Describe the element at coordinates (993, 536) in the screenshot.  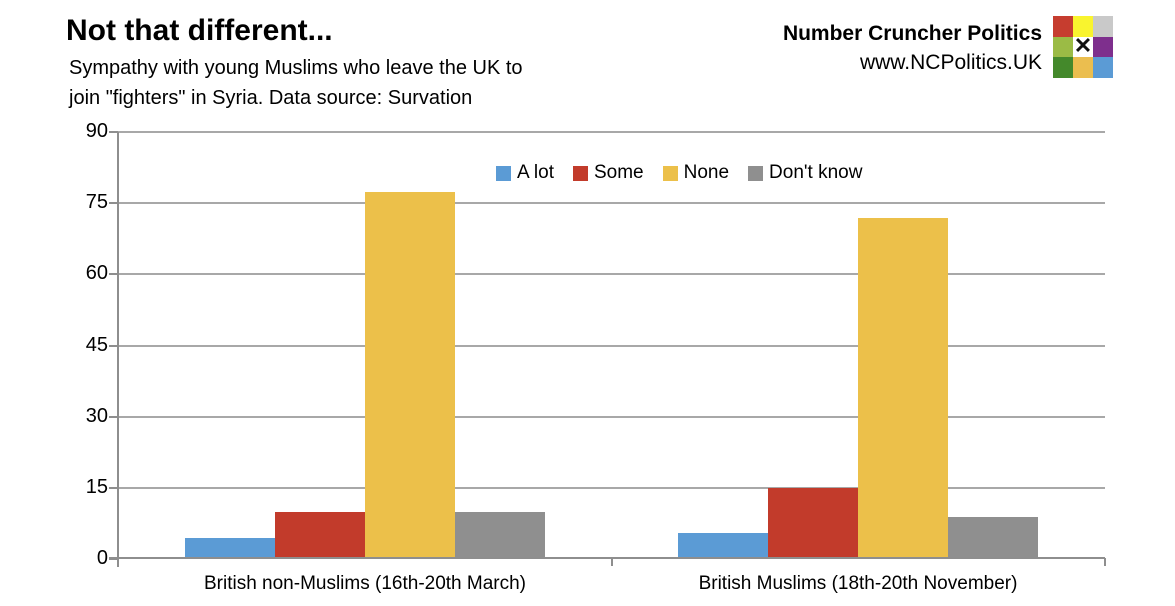
I see `bar-don-t-know-group1` at that location.